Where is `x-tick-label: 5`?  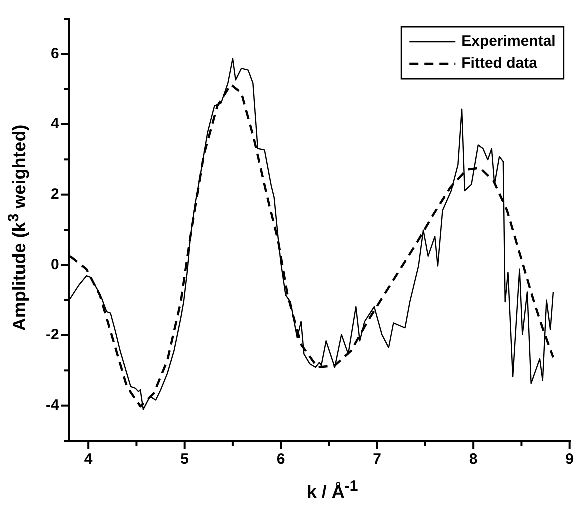
x-tick-label: 5 is located at coordinates (185, 459).